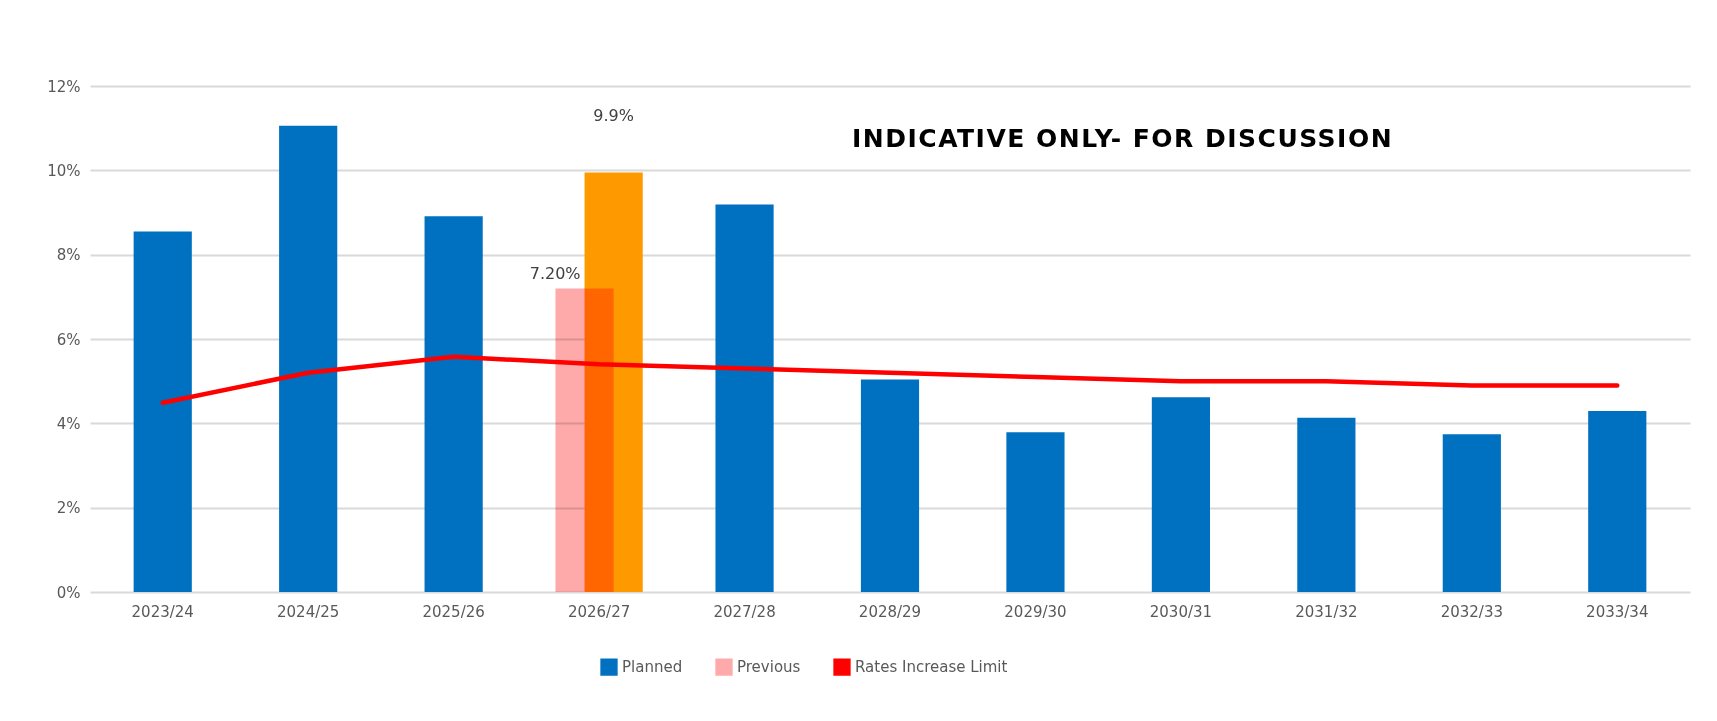 The width and height of the screenshot is (1717, 721). Describe the element at coordinates (162, 611) in the screenshot. I see `x-tick-label: 2023/24` at that location.